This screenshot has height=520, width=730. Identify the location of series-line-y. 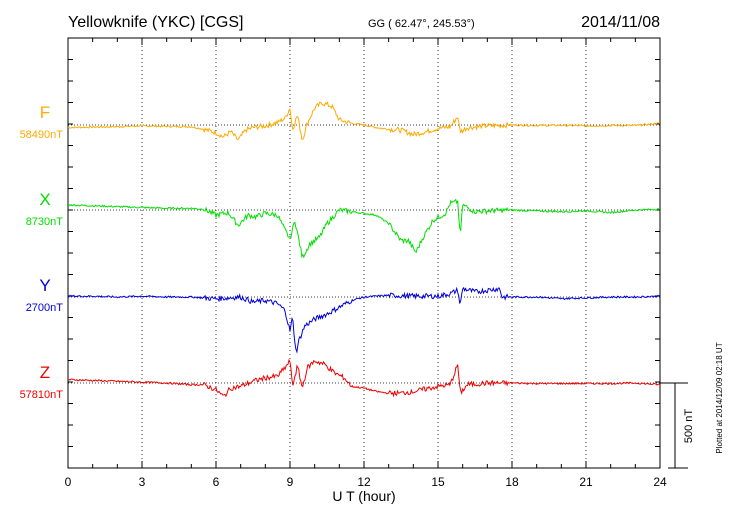
(363, 320).